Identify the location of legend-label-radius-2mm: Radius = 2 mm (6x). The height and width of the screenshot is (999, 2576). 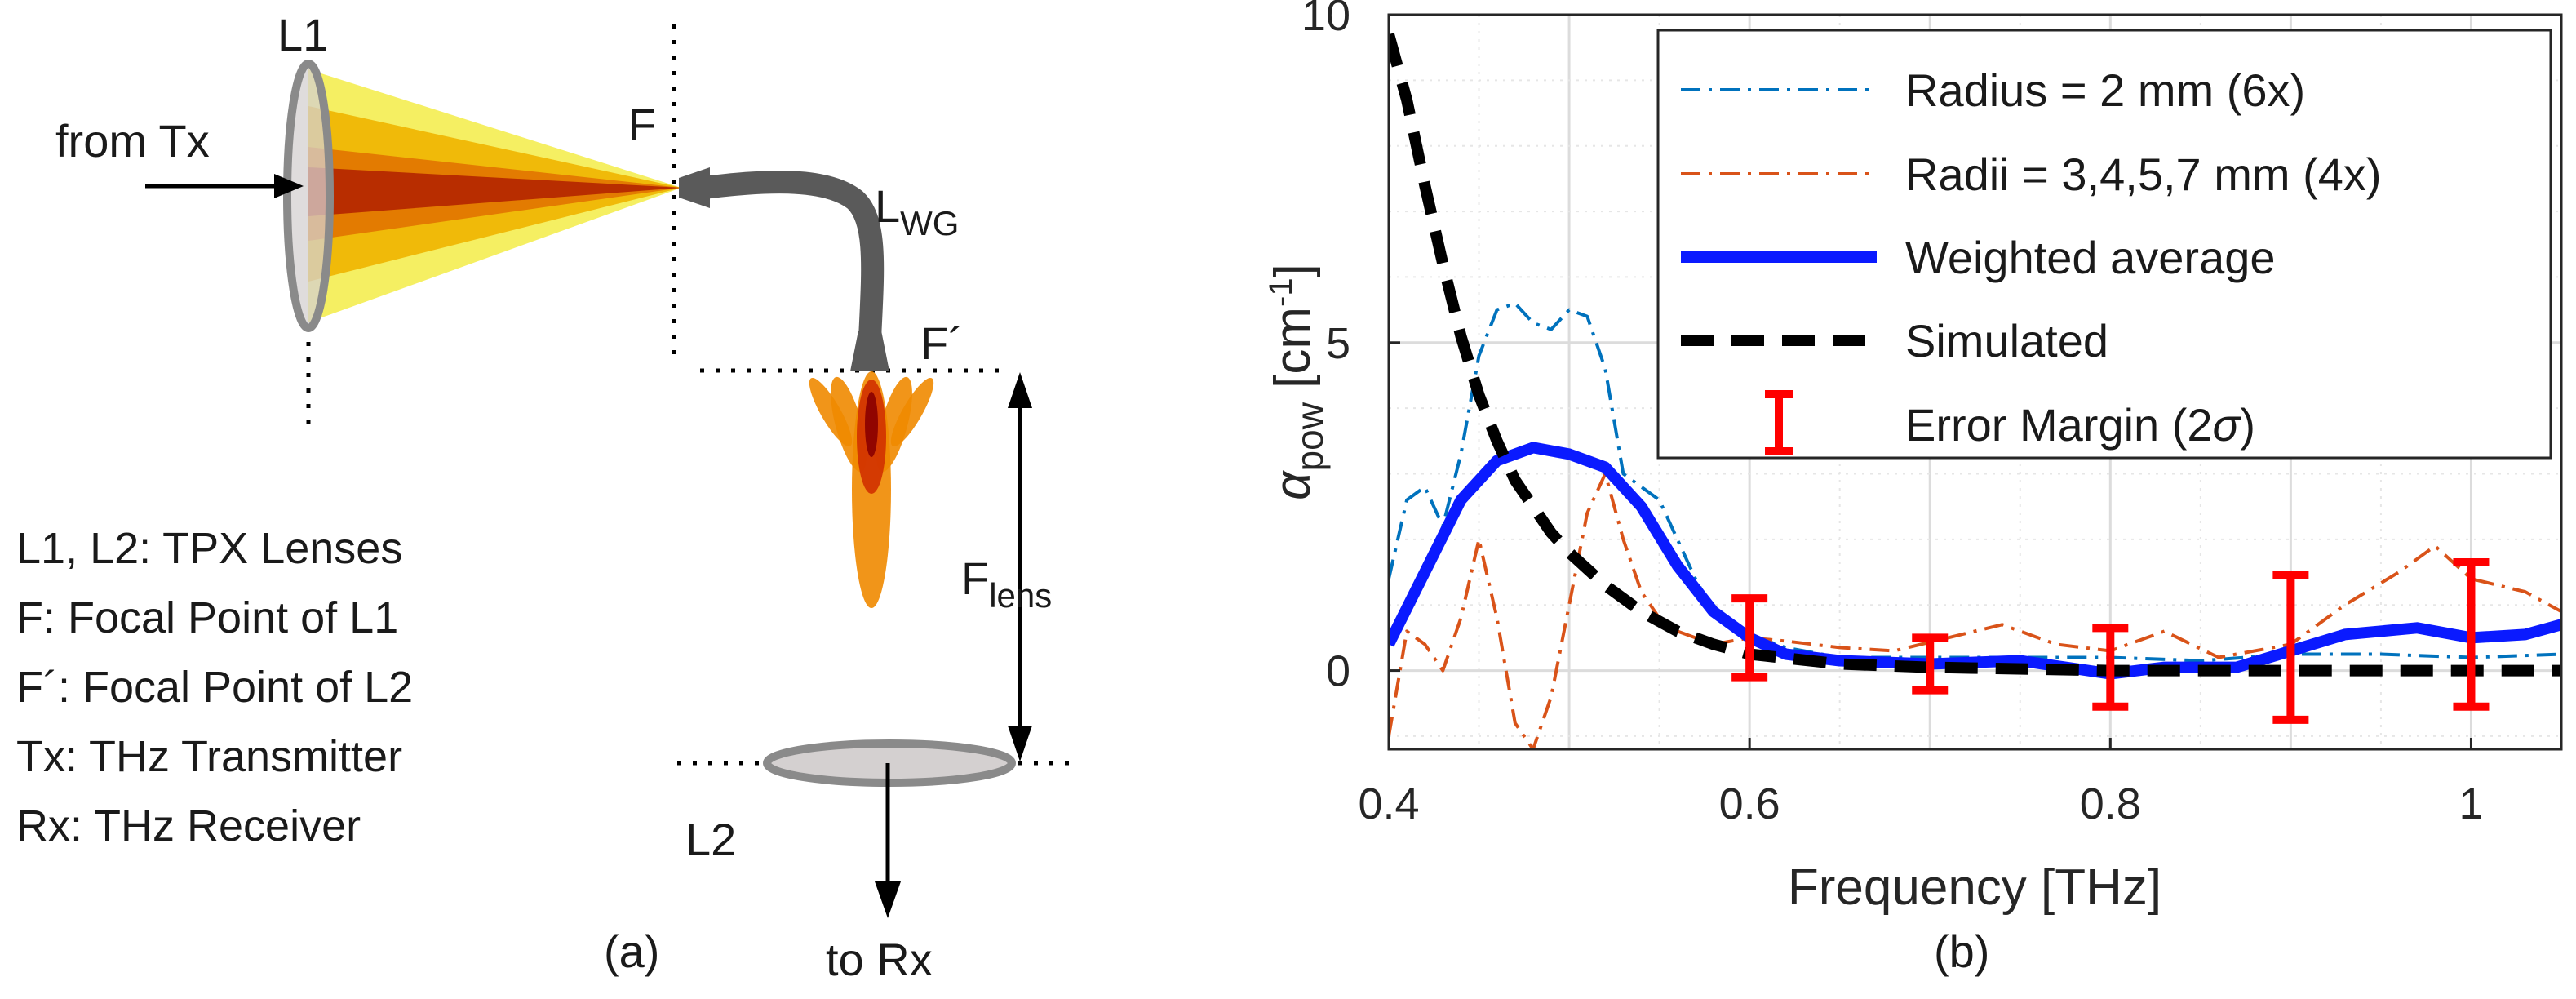
(2105, 90).